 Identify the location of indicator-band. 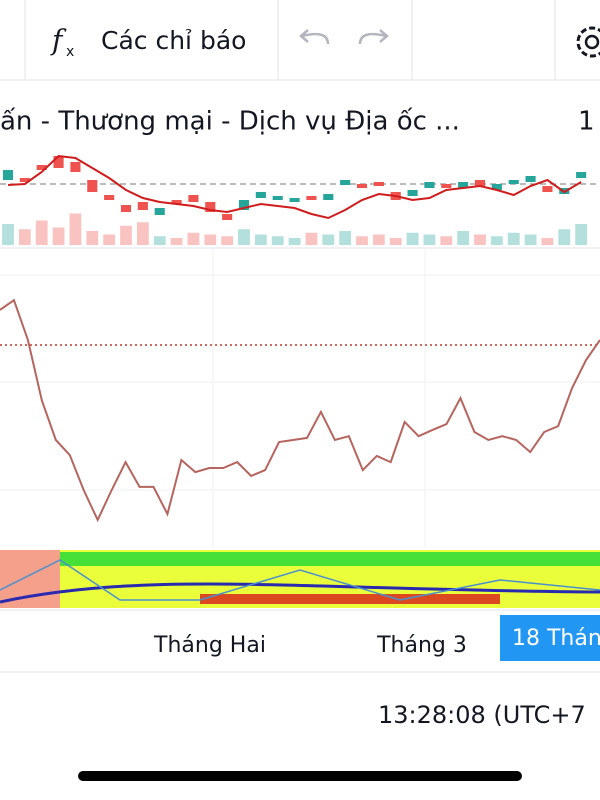
(300, 579).